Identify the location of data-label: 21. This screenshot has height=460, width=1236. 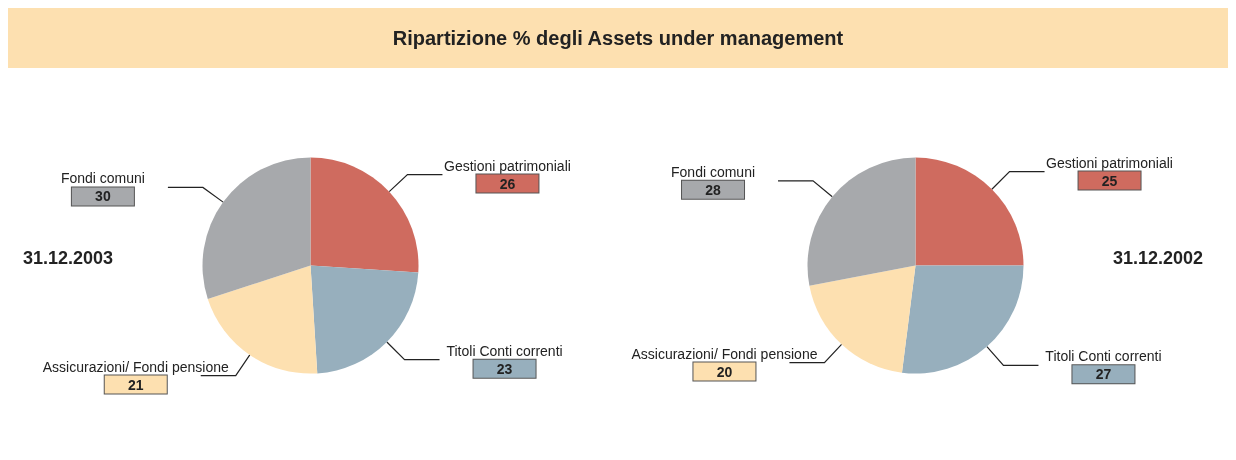
(135, 384).